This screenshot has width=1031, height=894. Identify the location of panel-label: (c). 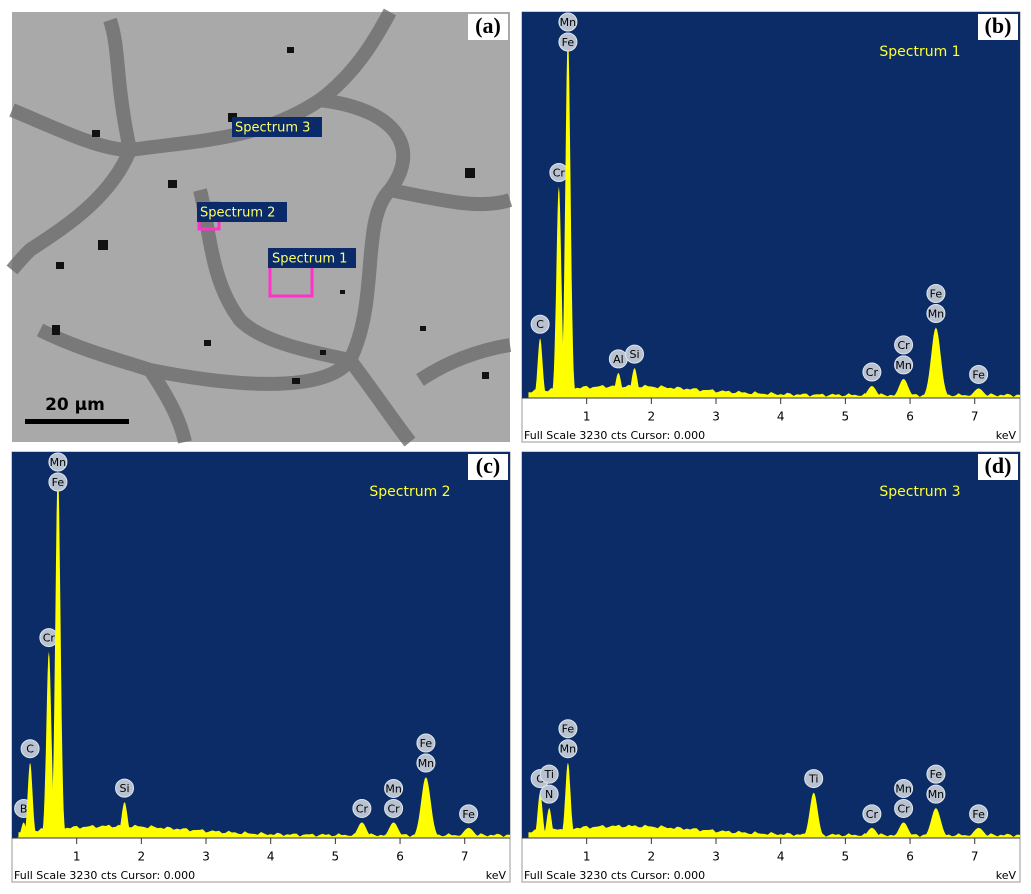
(488, 465).